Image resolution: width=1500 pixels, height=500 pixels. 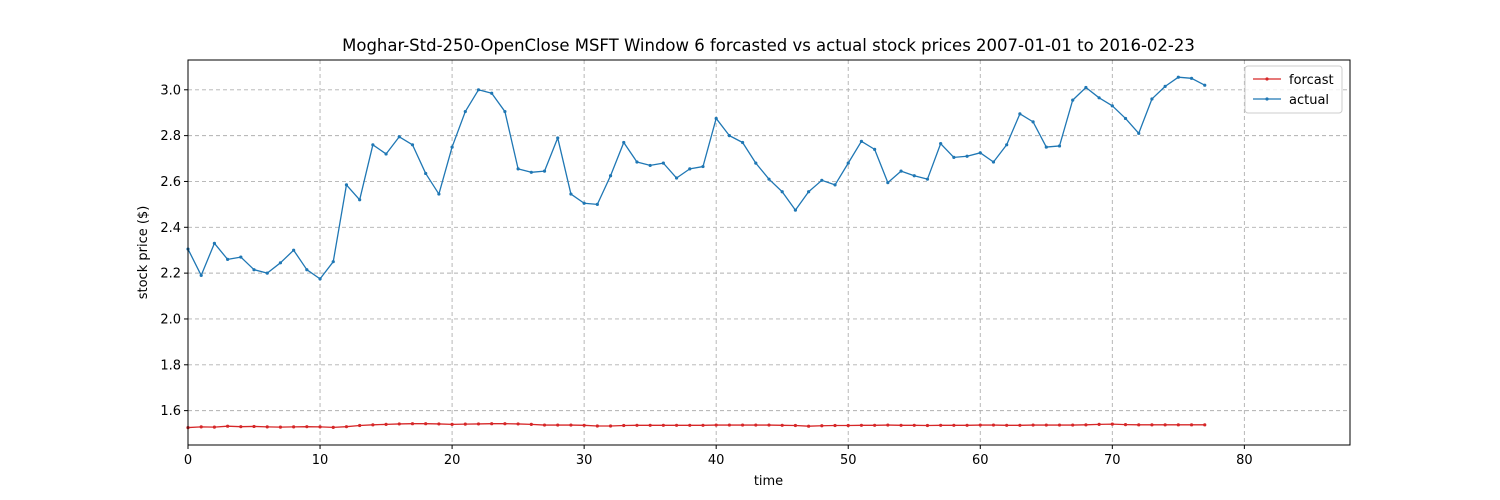 What do you see at coordinates (1267, 79) in the screenshot?
I see `legend-marker-forcast` at bounding box center [1267, 79].